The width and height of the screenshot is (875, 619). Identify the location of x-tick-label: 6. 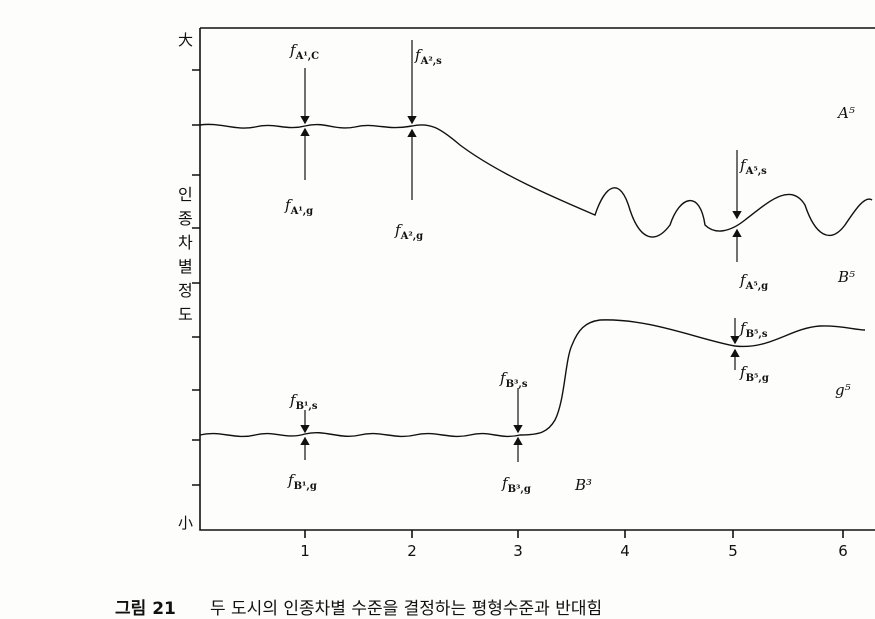
(843, 551).